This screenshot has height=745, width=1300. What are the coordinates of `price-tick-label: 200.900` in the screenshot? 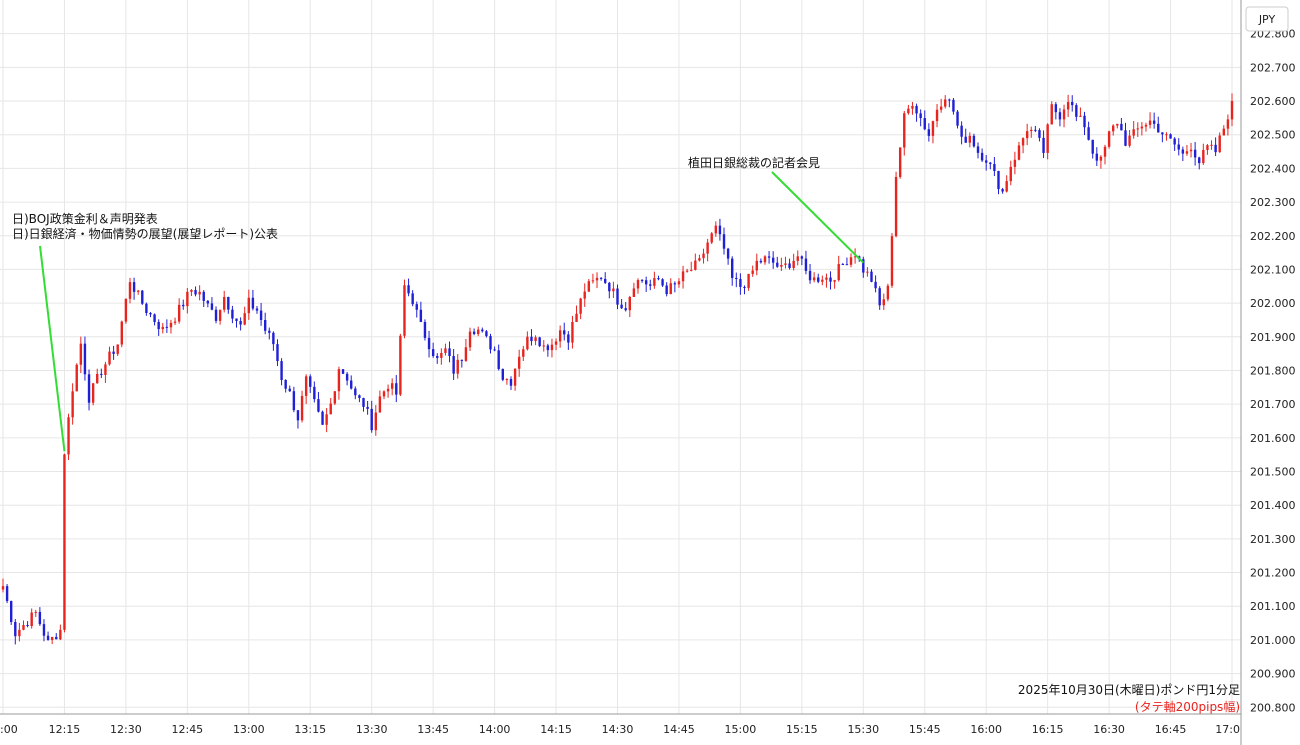 It's located at (1273, 674).